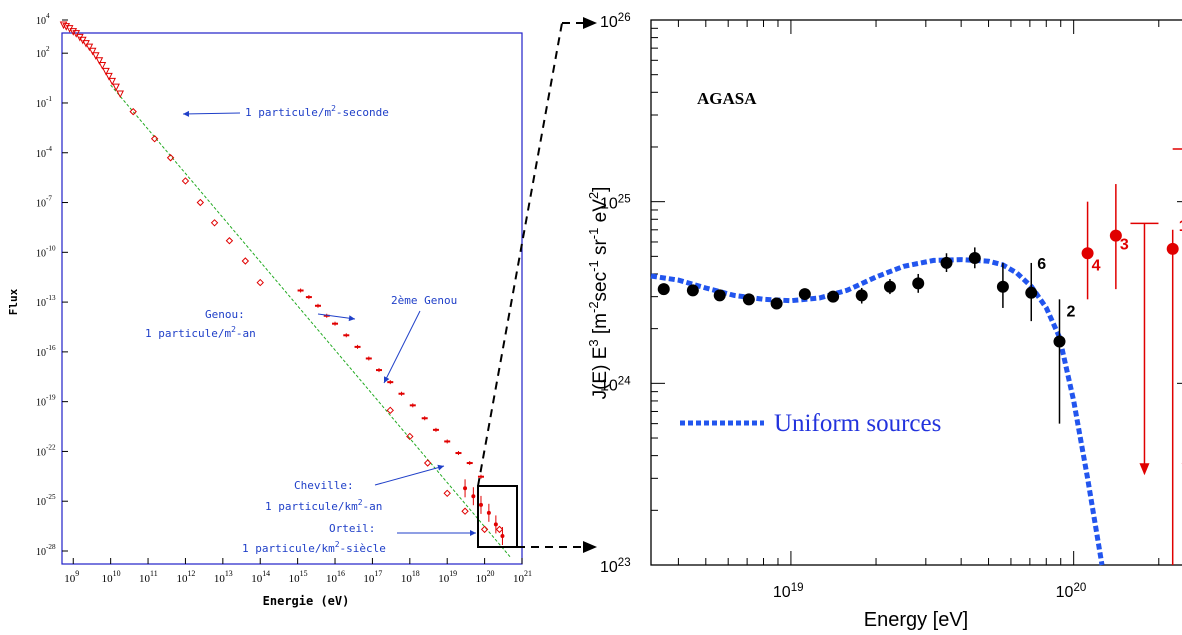 Image resolution: width=1182 pixels, height=635 pixels. Describe the element at coordinates (71, 577) in the screenshot. I see `left-xtick-label: 109` at that location.